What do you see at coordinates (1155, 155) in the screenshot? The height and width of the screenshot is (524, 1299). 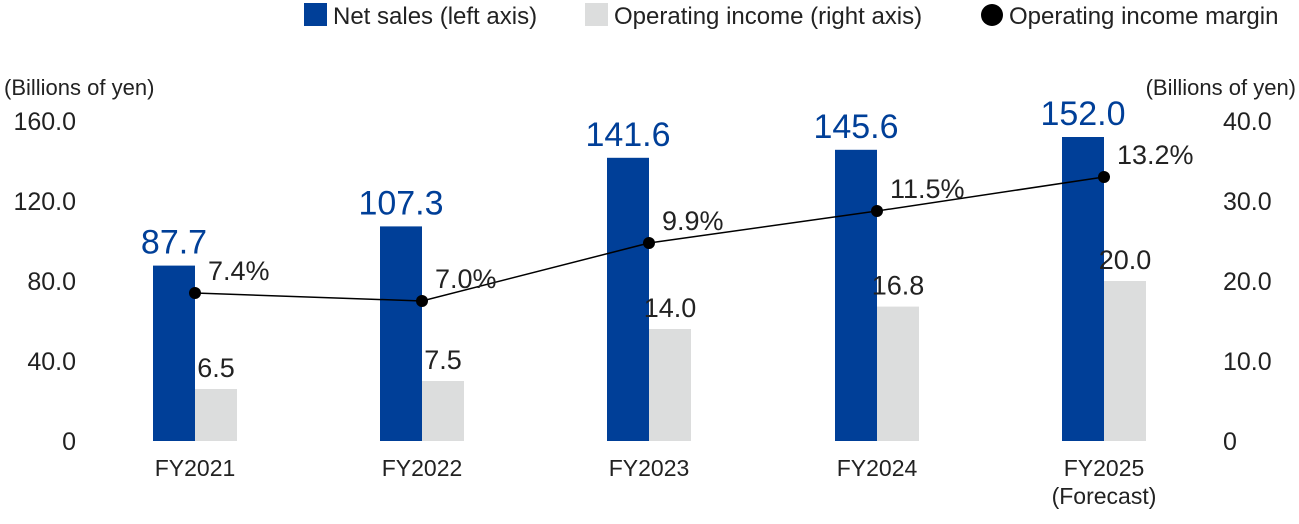 I see `margin-data-label: 13.2%` at bounding box center [1155, 155].